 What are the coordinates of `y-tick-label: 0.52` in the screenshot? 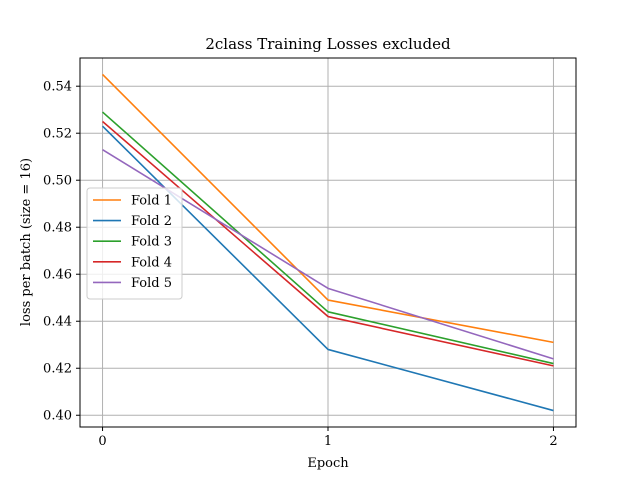 It's located at (57, 134).